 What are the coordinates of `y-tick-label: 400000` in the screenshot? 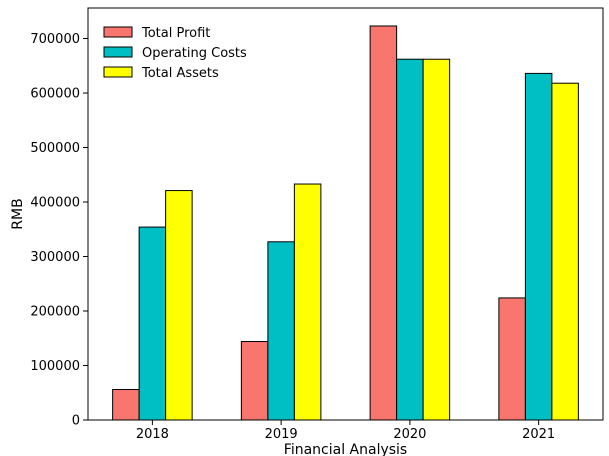 It's located at (55, 203).